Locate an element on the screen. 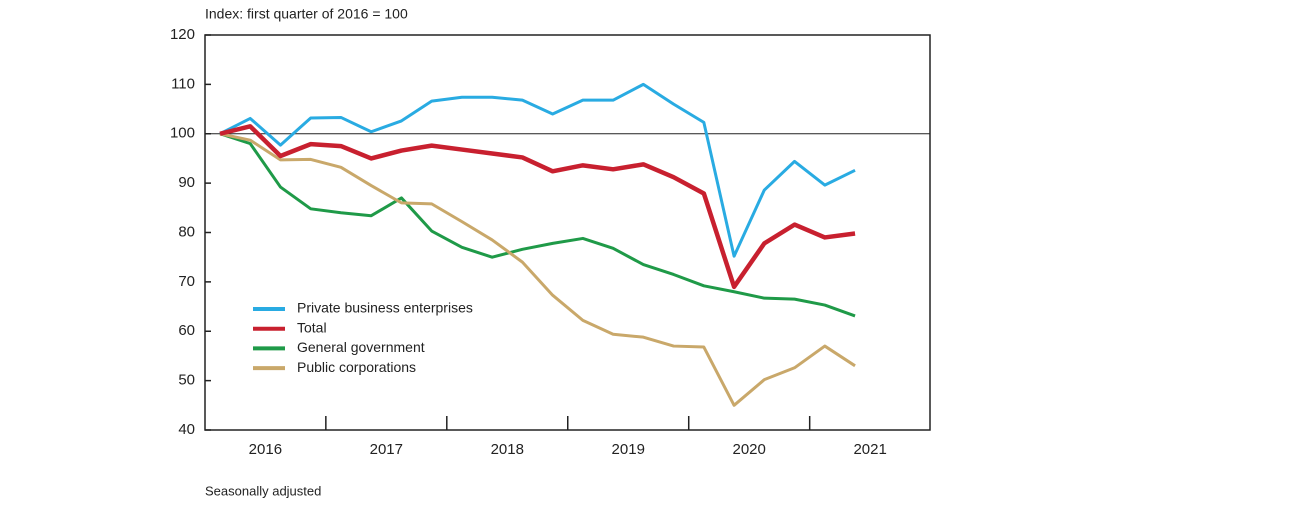 This screenshot has height=505, width=1312. y-tick-label: 120 is located at coordinates (182, 34).